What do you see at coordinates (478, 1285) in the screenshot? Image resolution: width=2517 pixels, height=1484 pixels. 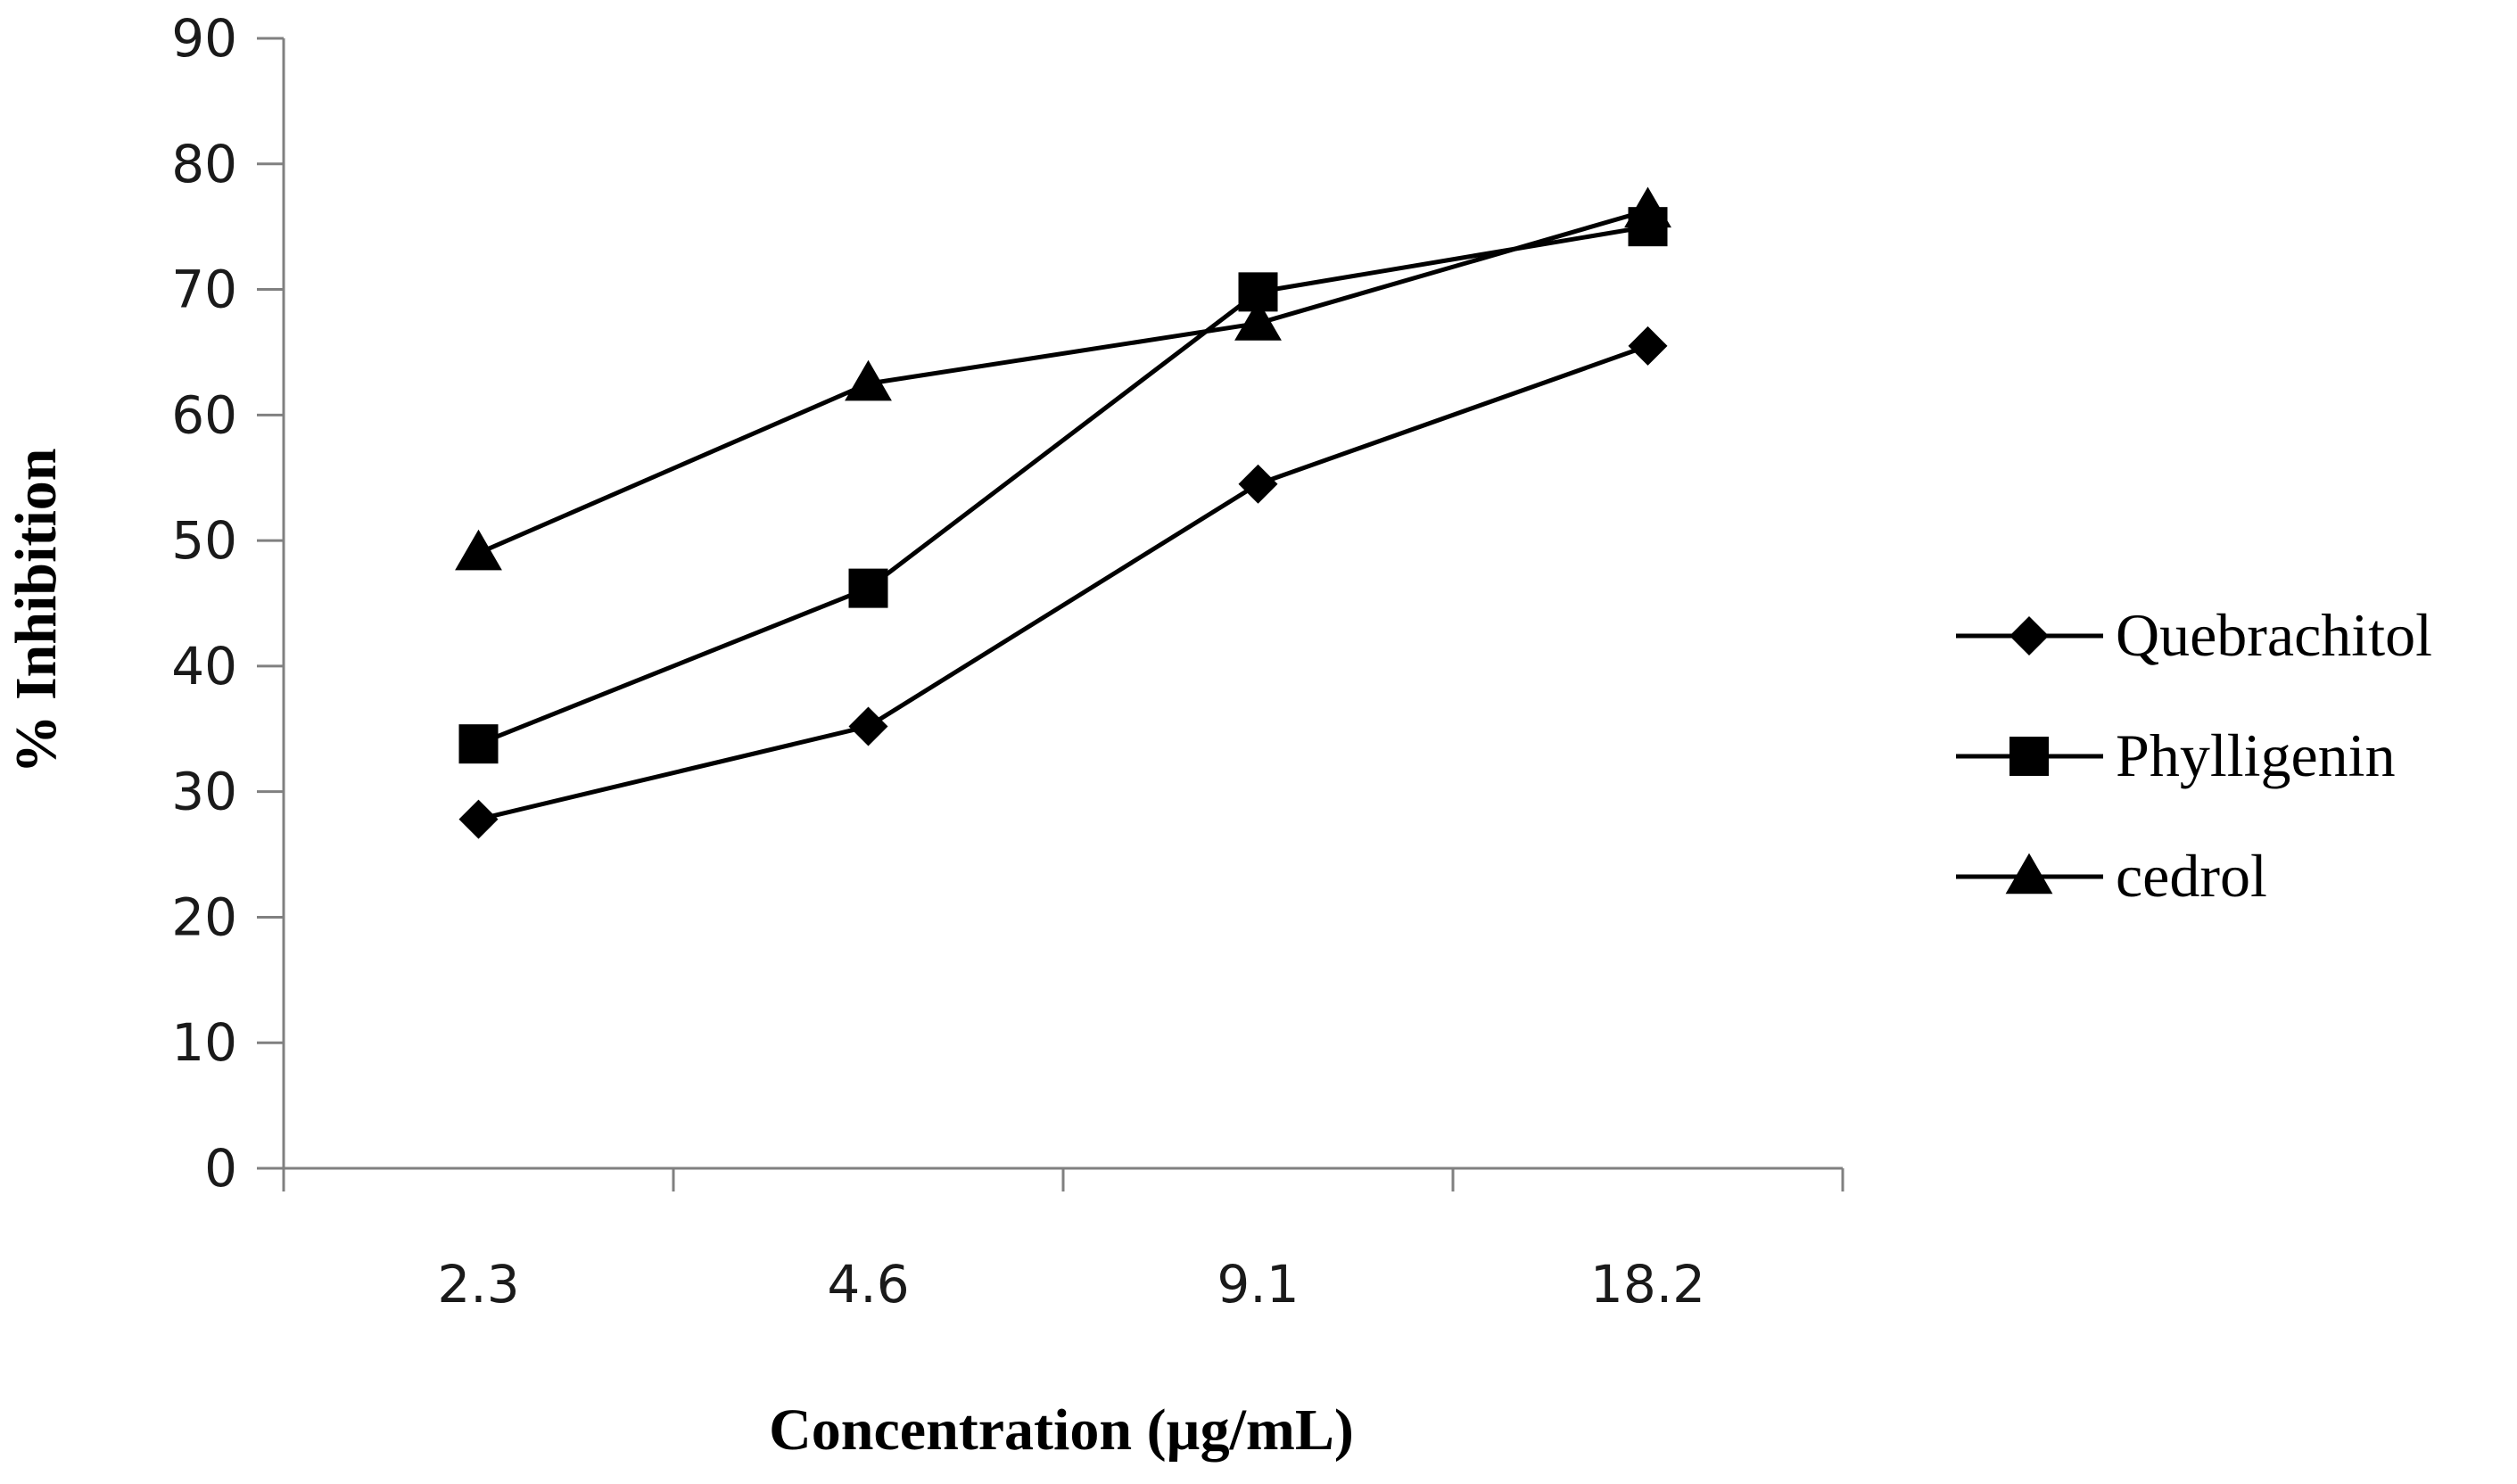 I see `x-tick-label: 2.3` at bounding box center [478, 1285].